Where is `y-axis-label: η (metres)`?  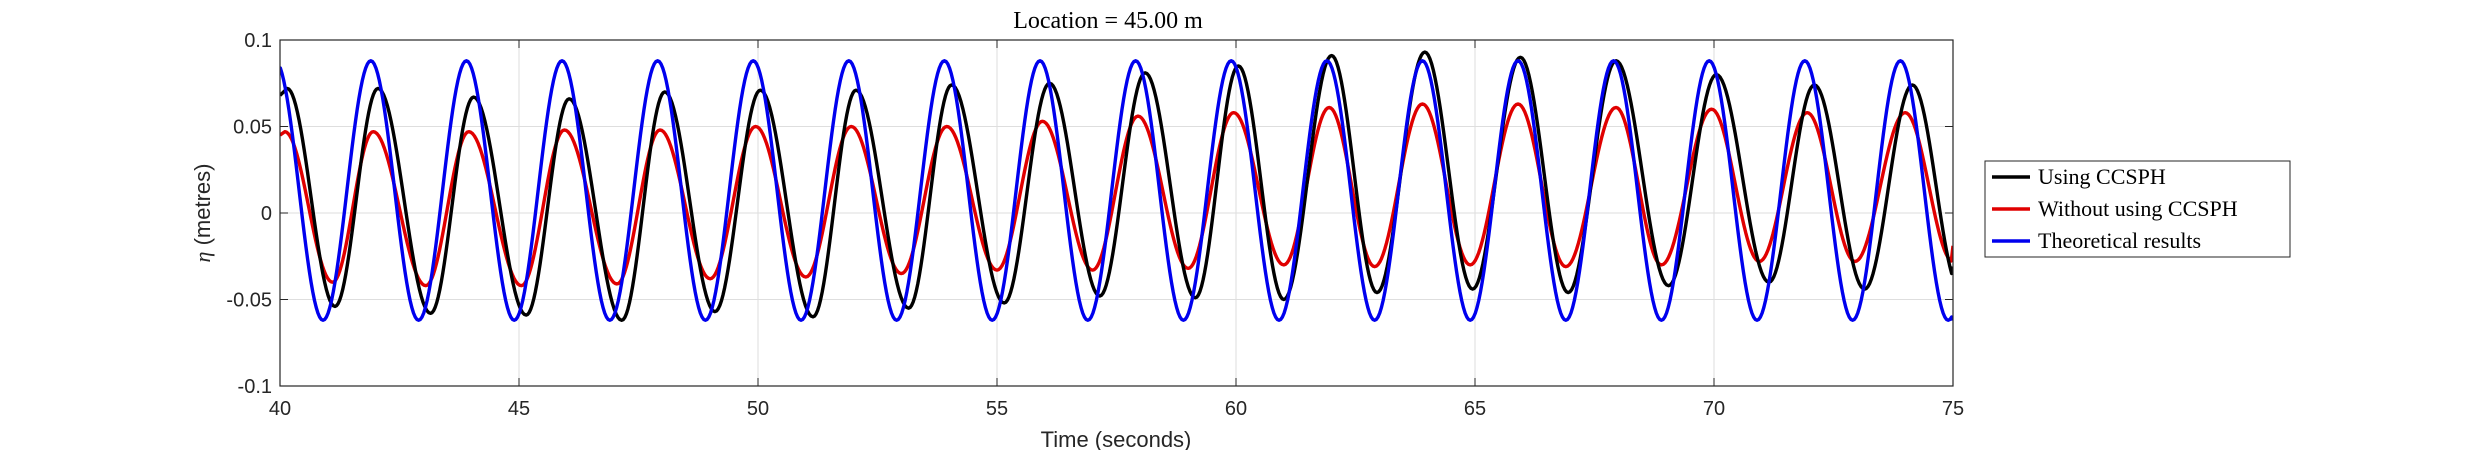 y-axis-label: η (metres) is located at coordinates (202, 213).